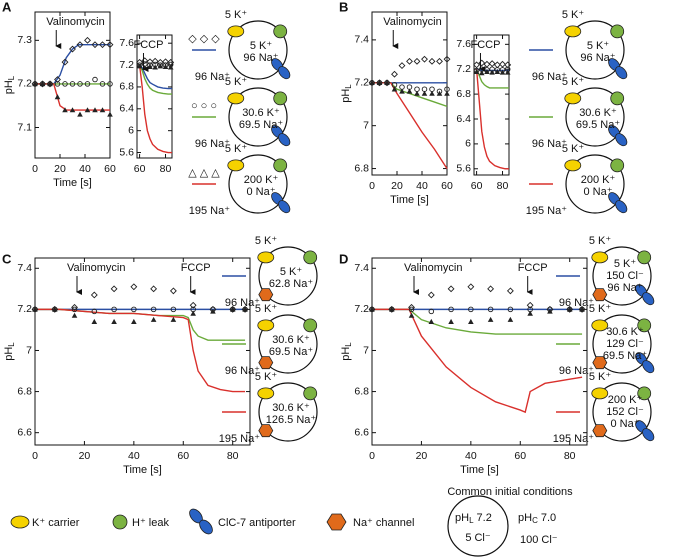 The width and height of the screenshot is (675, 557). I want to click on y-tick-label: 7.4, so click(24, 268).